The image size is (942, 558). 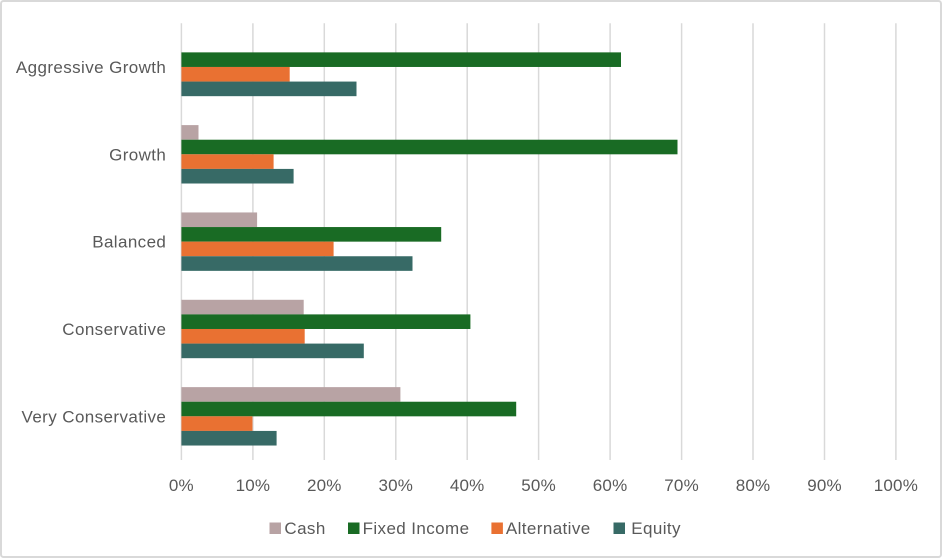 What do you see at coordinates (610, 485) in the screenshot?
I see `svg-text: 60%` at bounding box center [610, 485].